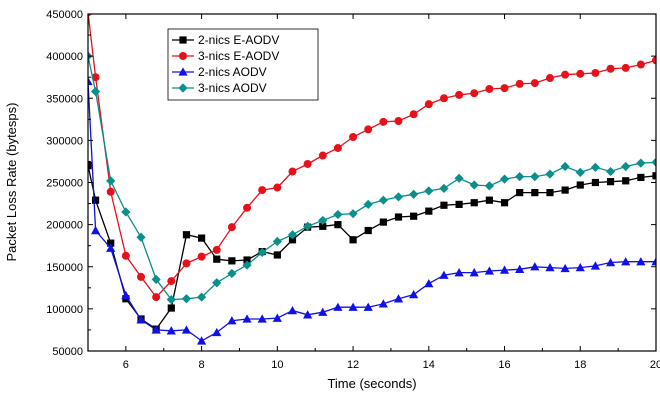  Describe the element at coordinates (371, 383) in the screenshot. I see `x-axis-title: Time (seconds)` at that location.